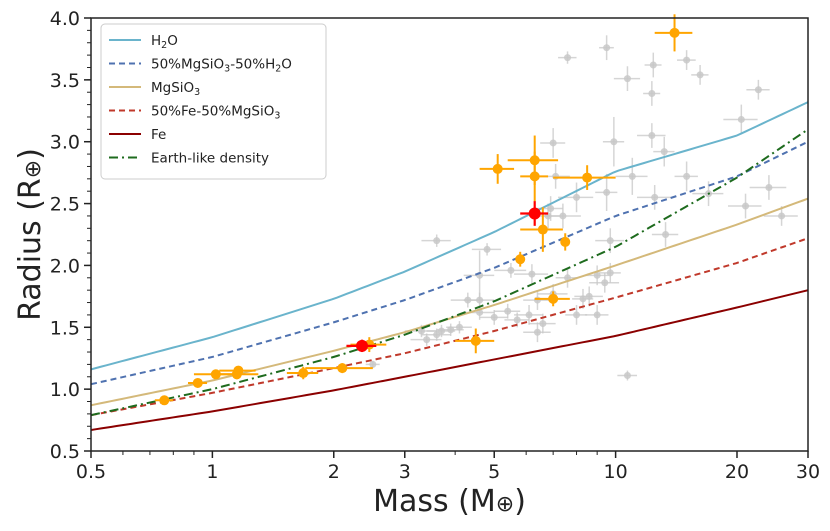  I want to click on legend-box, so click(213, 101).